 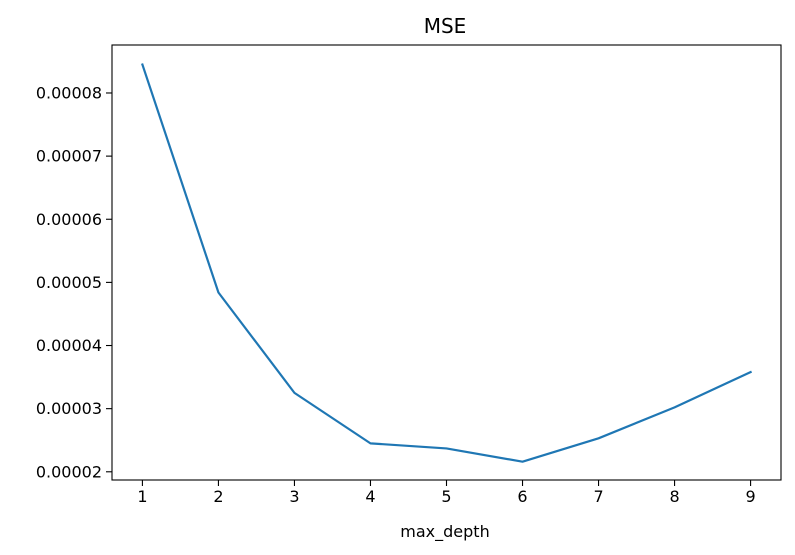 What do you see at coordinates (522, 496) in the screenshot?
I see `x-tick-label: 6` at bounding box center [522, 496].